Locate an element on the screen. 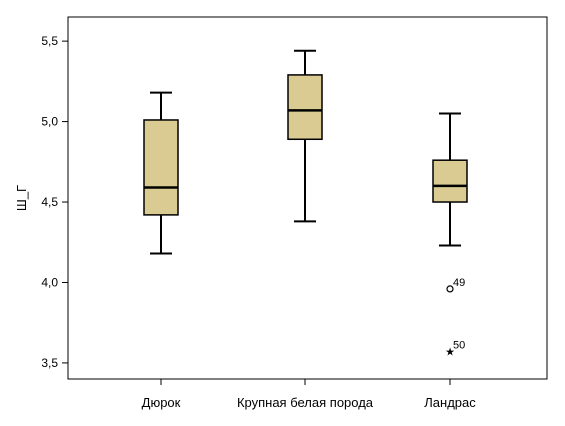 The width and height of the screenshot is (565, 426). y-tick-label: 5,0 is located at coordinates (49, 122).